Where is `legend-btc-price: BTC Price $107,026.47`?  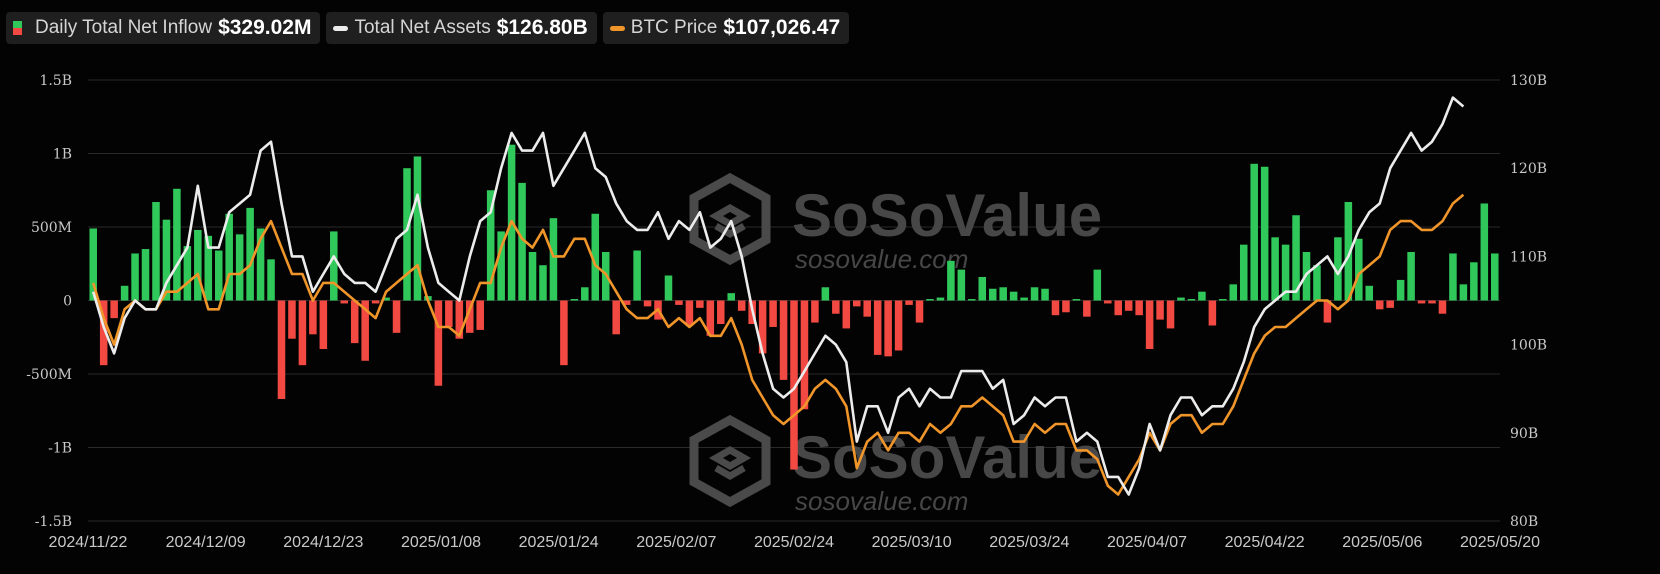
legend-btc-price: BTC Price $107,026.47 is located at coordinates (726, 28).